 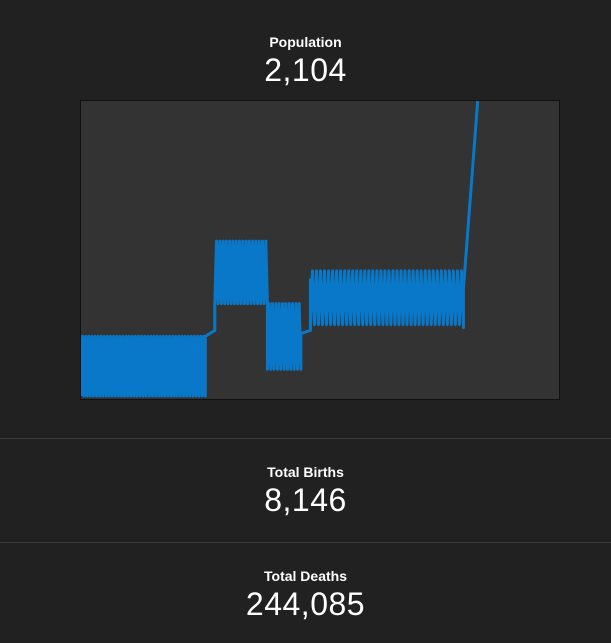 I want to click on population-value: 2,104, so click(x=305, y=70).